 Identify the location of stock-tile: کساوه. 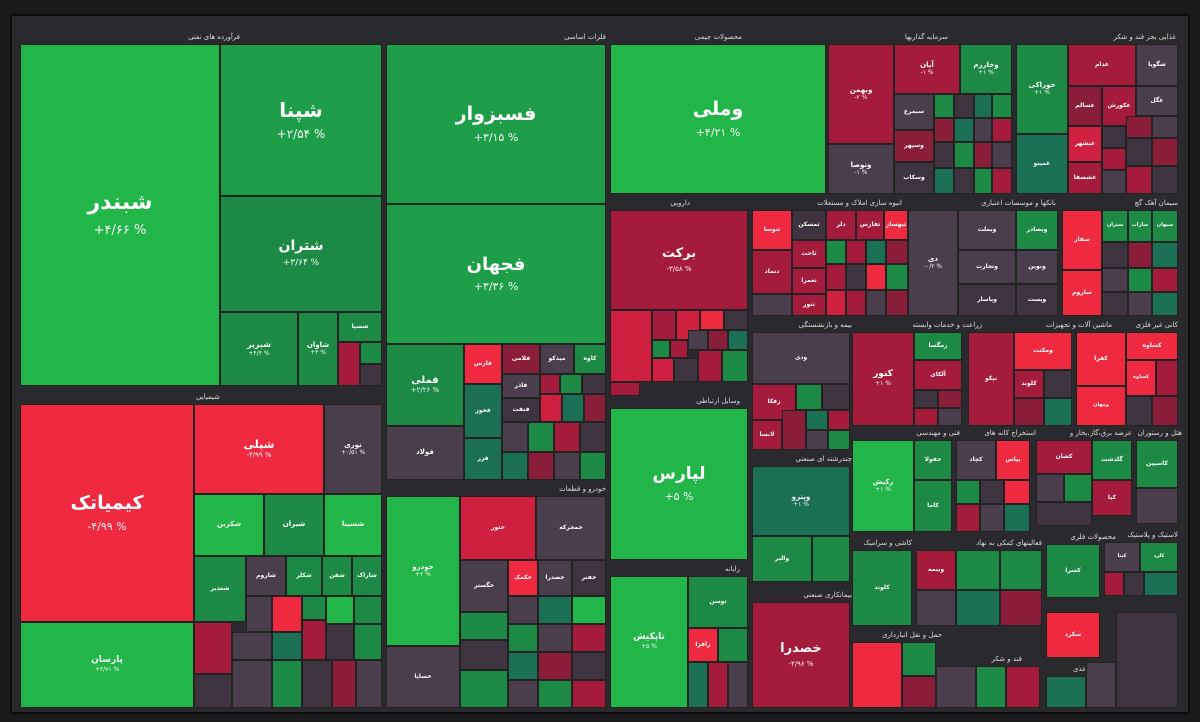
(1141, 378).